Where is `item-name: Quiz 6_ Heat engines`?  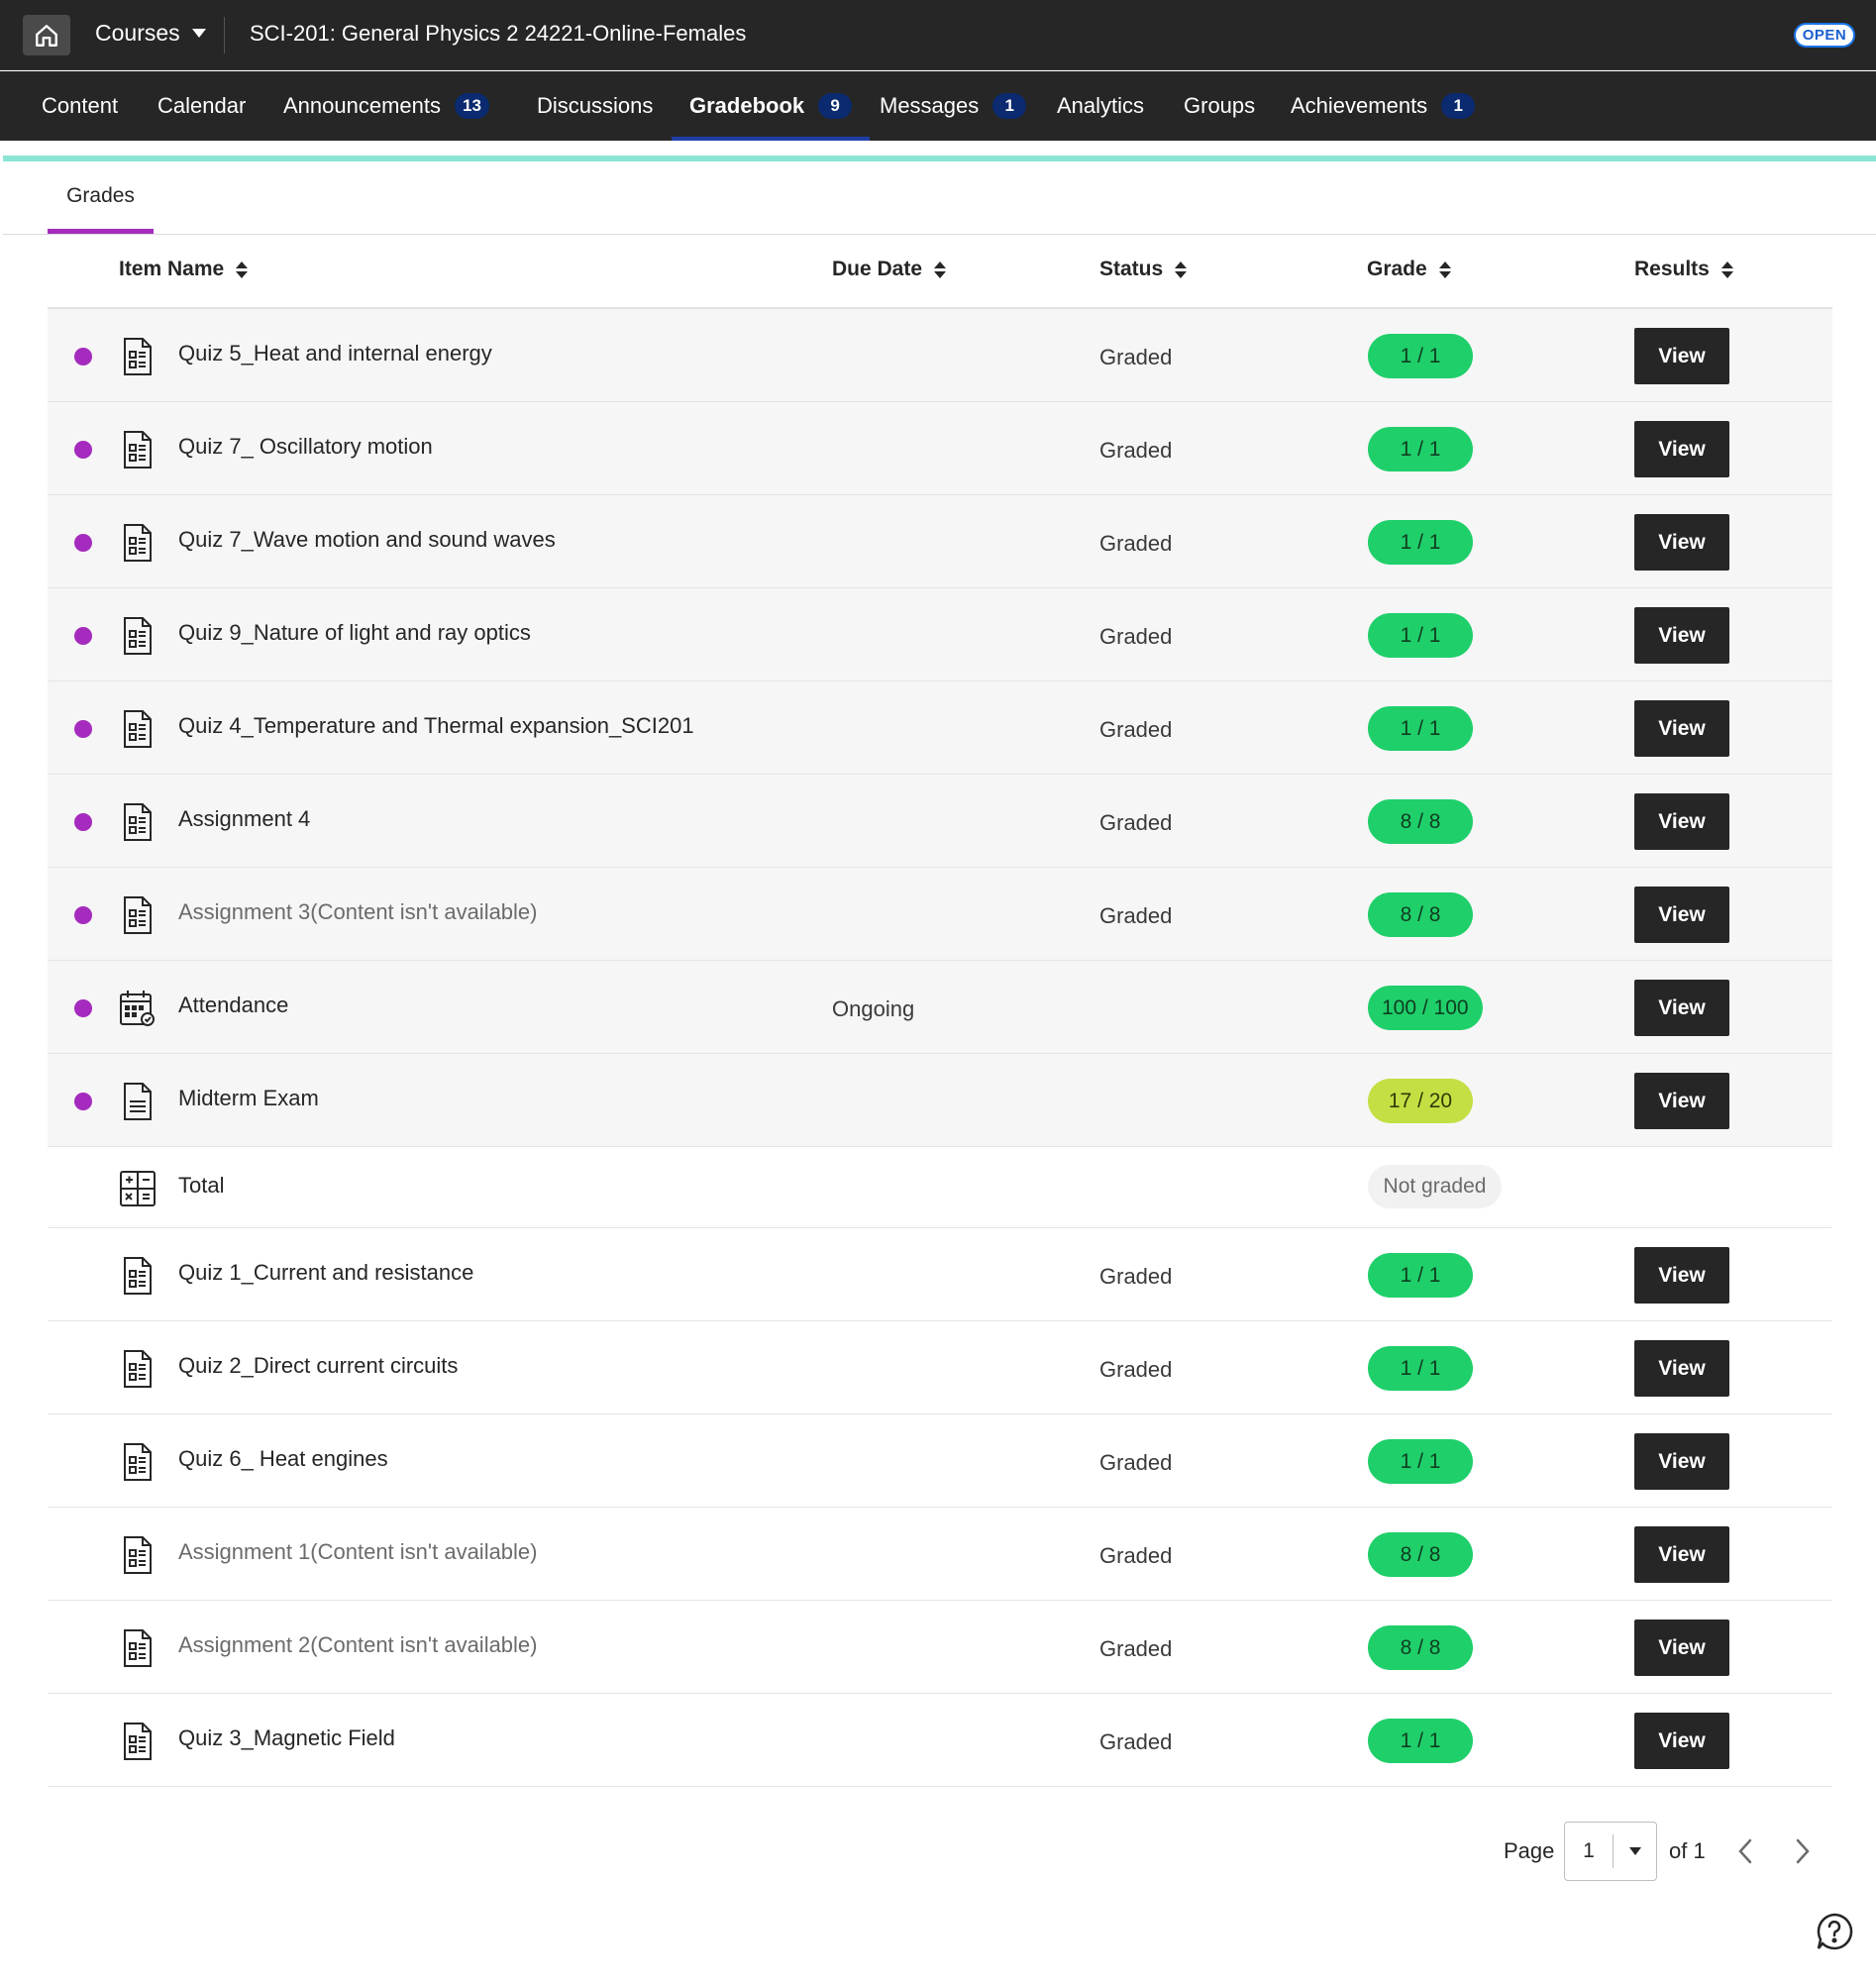
item-name: Quiz 6_ Heat engines is located at coordinates (283, 1458).